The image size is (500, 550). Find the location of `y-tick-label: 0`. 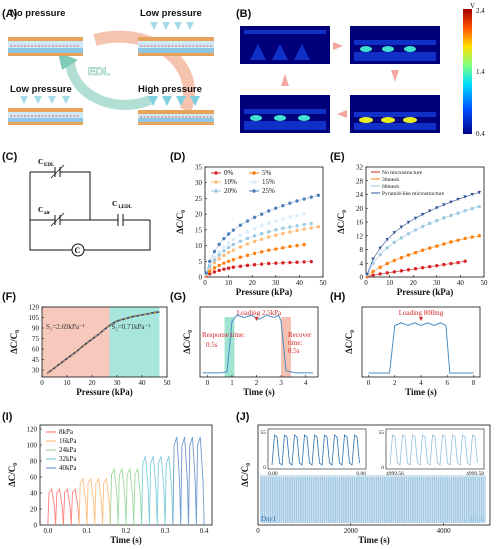

y-tick-label: 0 is located at coordinates (36, 526).